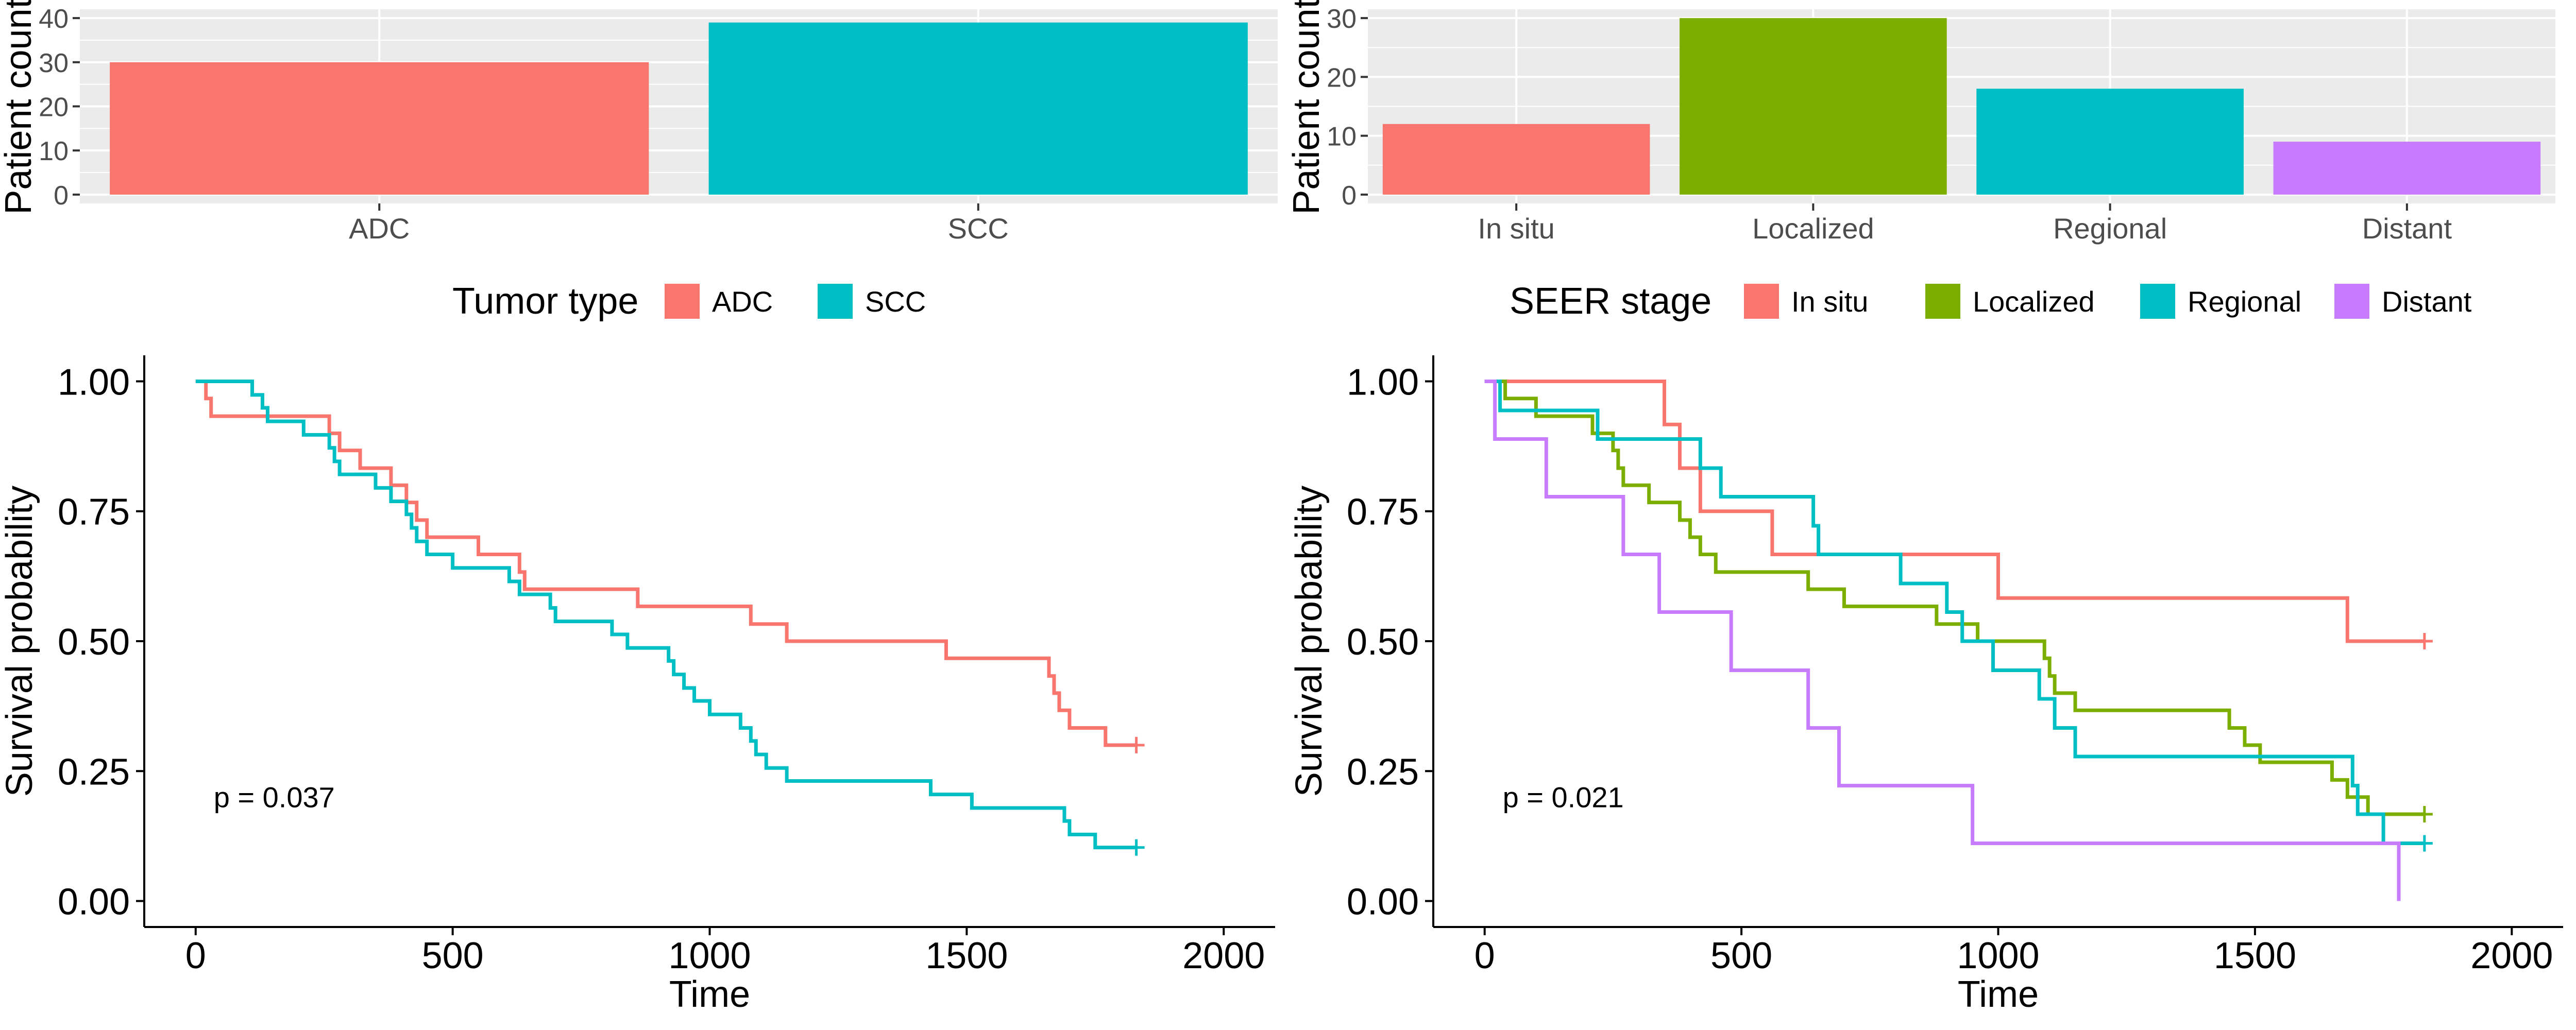 The width and height of the screenshot is (2576, 1030). Describe the element at coordinates (2034, 301) in the screenshot. I see `legend-label: Localized` at that location.